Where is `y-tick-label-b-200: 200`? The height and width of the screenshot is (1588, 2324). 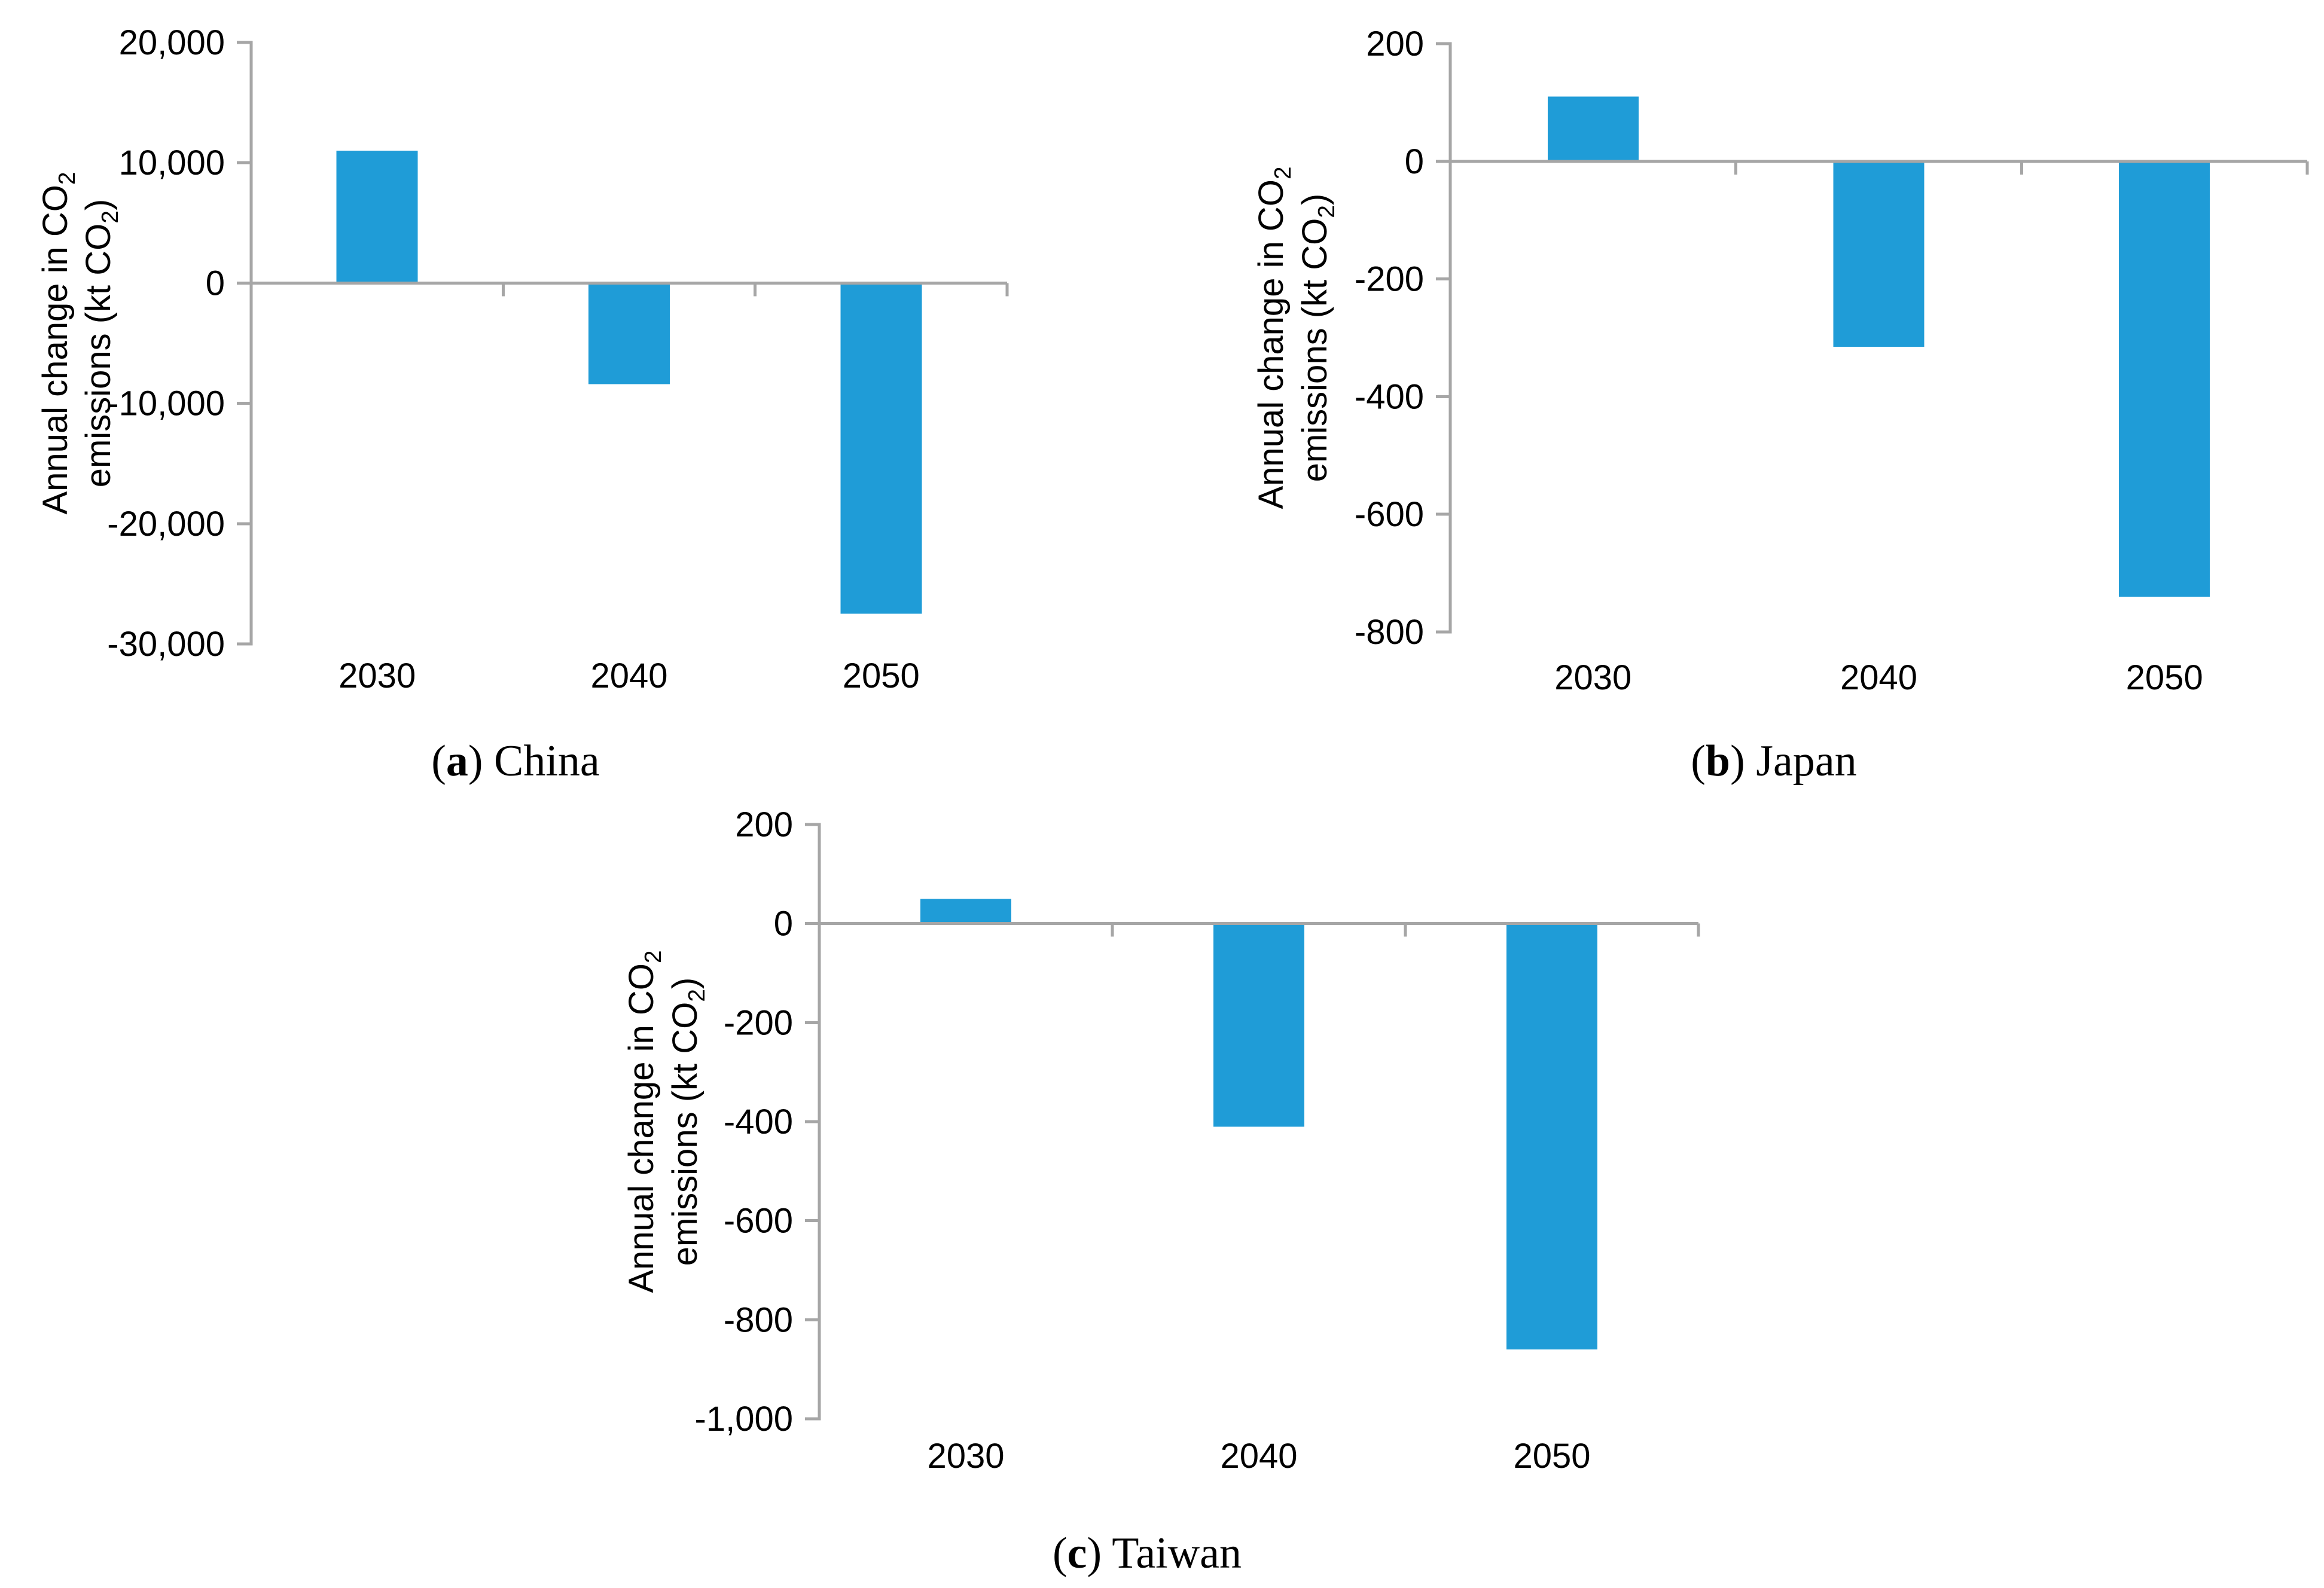
y-tick-label-b-200: 200 is located at coordinates (1395, 44).